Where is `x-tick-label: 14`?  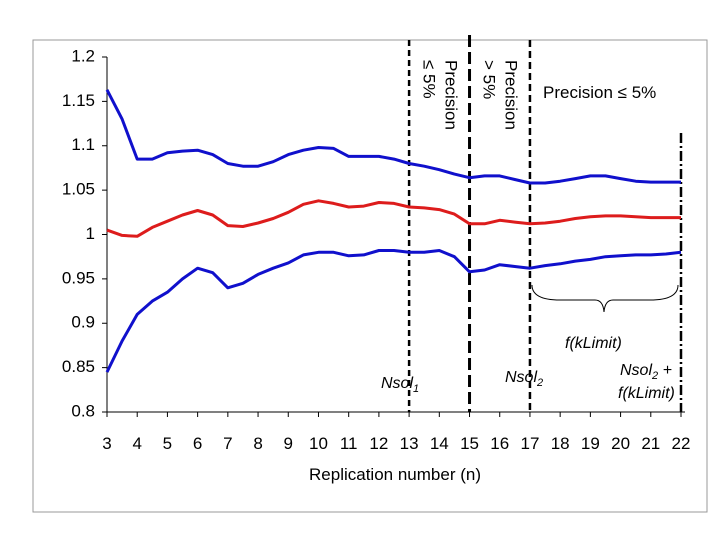 x-tick-label: 14 is located at coordinates (439, 443).